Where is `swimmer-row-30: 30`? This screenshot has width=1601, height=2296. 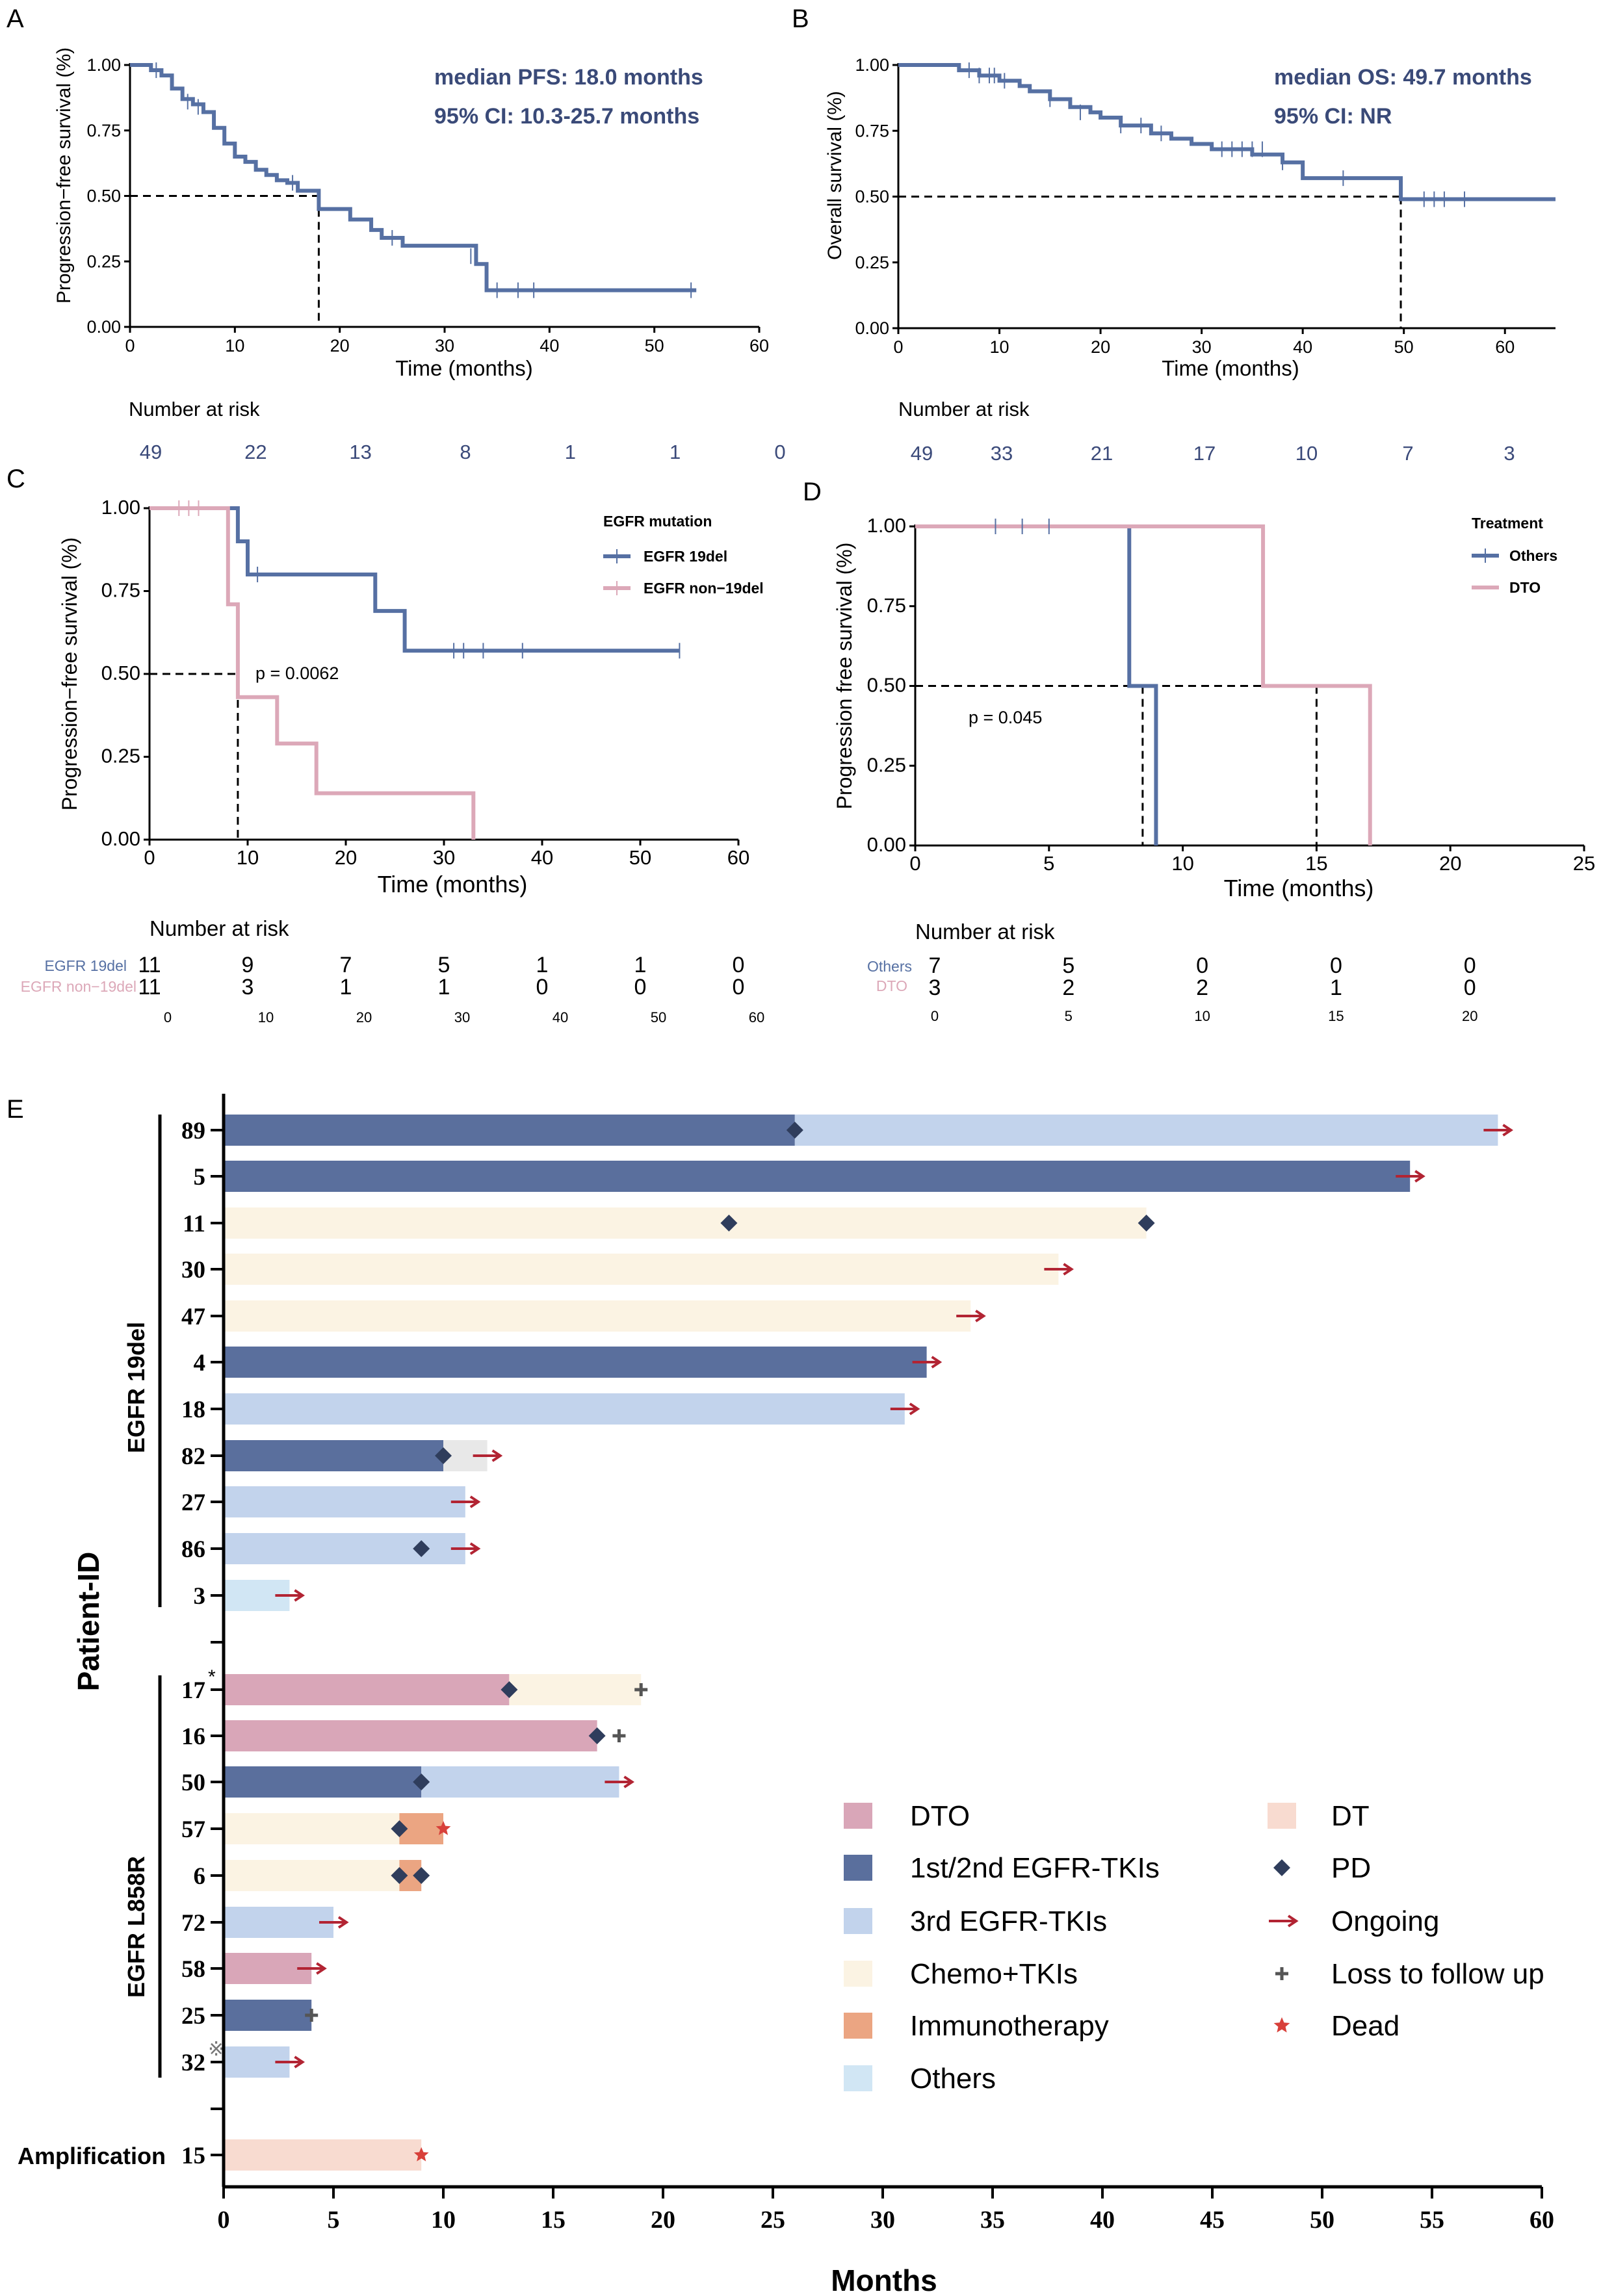 swimmer-row-30: 30 is located at coordinates (627, 1269).